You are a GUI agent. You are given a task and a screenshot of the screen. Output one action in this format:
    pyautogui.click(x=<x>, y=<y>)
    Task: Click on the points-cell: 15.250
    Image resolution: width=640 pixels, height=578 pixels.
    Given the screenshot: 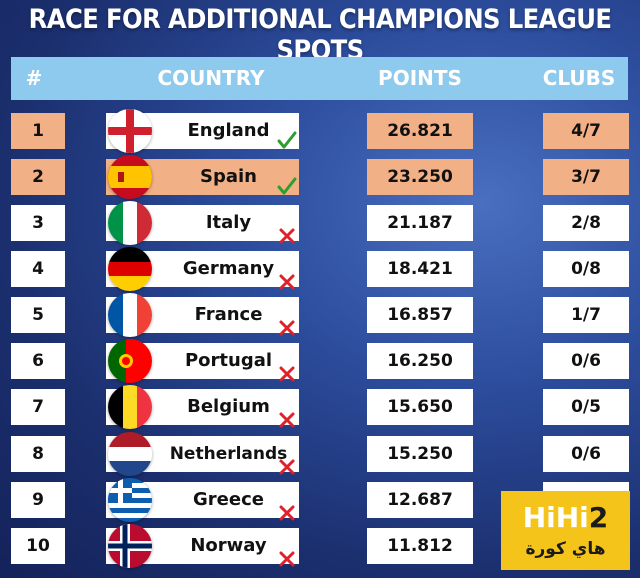 What is the action you would take?
    pyautogui.click(x=420, y=454)
    